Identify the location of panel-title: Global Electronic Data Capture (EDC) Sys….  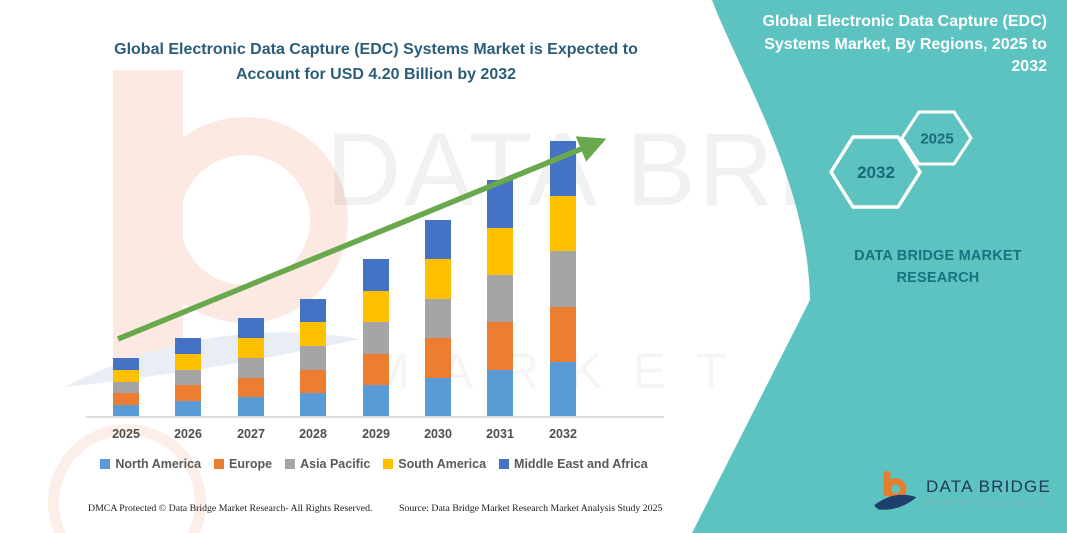
(905, 44).